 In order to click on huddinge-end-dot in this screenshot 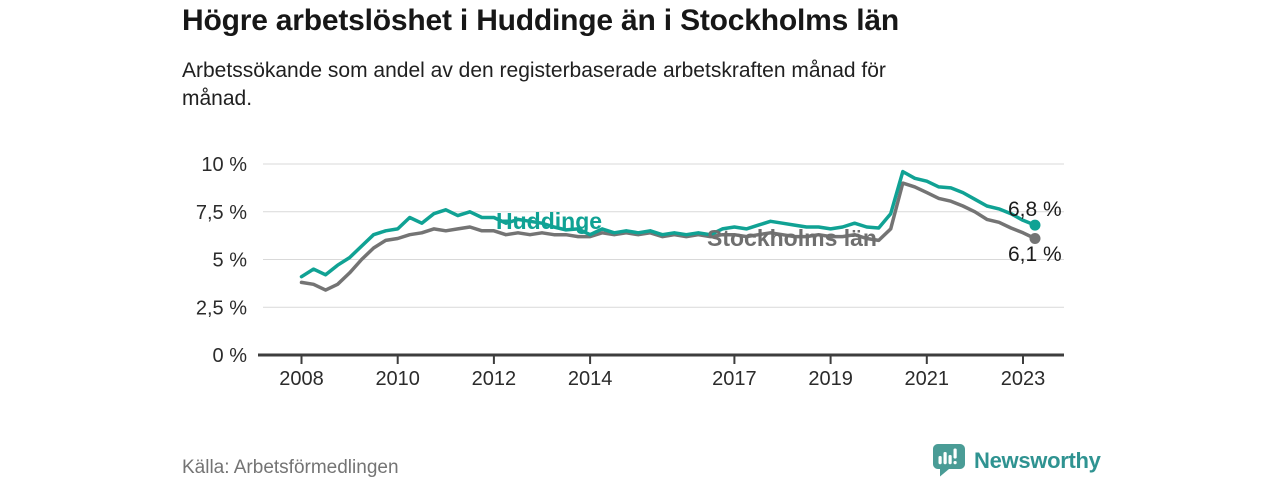, I will do `click(1035, 225)`.